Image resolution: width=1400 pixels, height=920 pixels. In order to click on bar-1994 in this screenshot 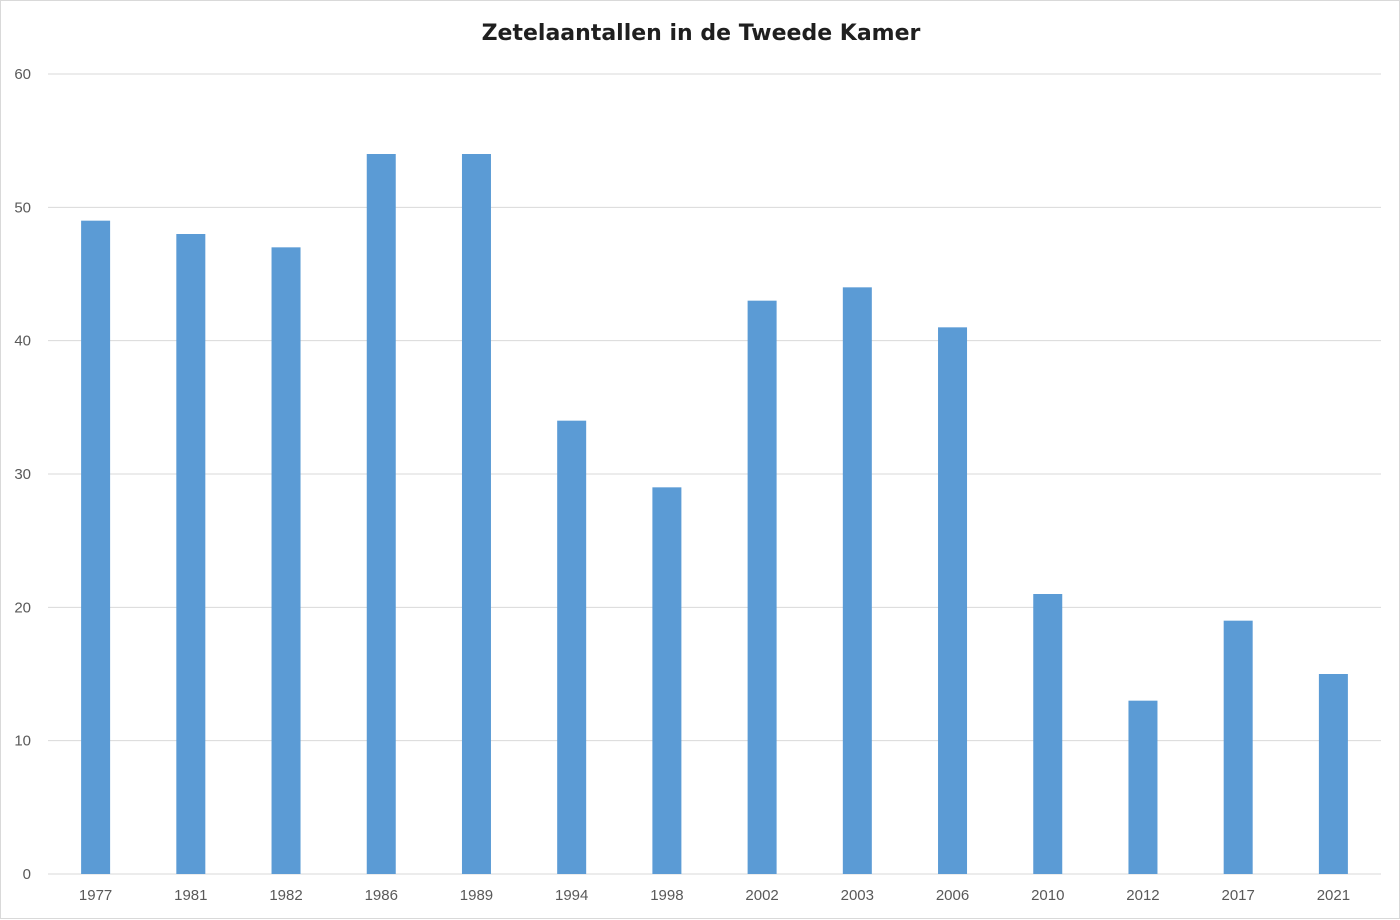, I will do `click(572, 647)`.